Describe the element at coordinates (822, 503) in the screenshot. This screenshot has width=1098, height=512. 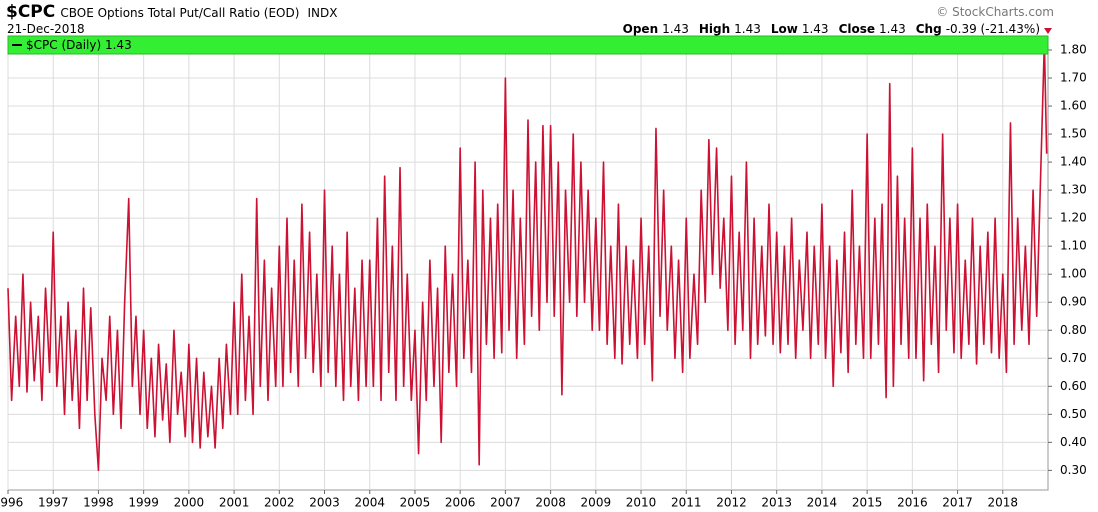
I see `x-tick-label: 2014` at that location.